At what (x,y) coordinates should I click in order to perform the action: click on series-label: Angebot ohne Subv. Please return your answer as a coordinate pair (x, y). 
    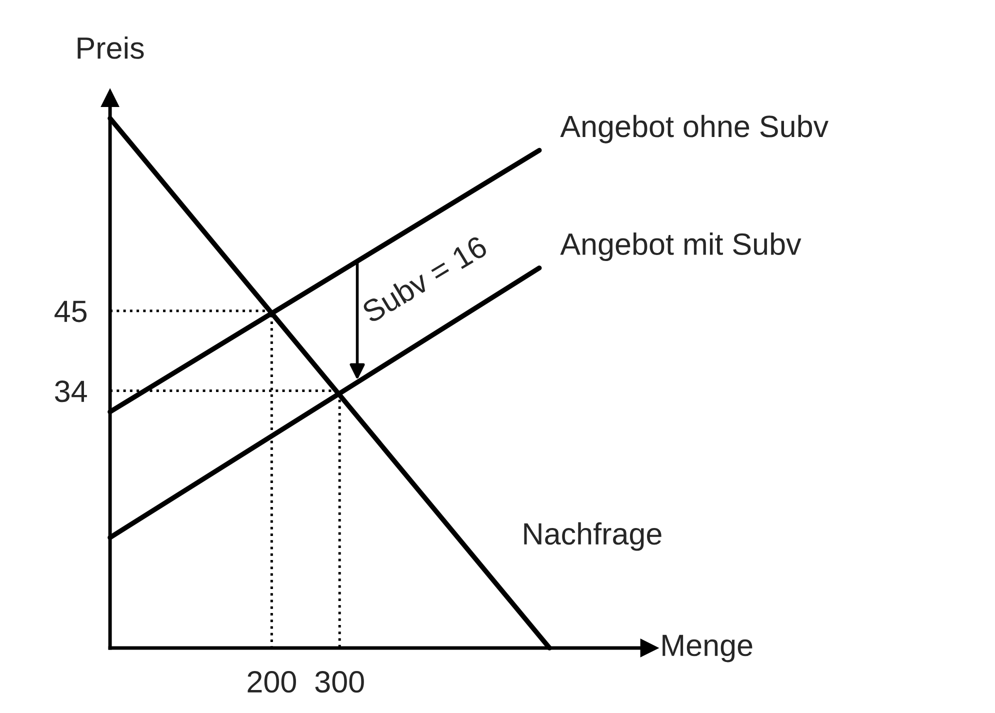
    Looking at the image, I should click on (694, 129).